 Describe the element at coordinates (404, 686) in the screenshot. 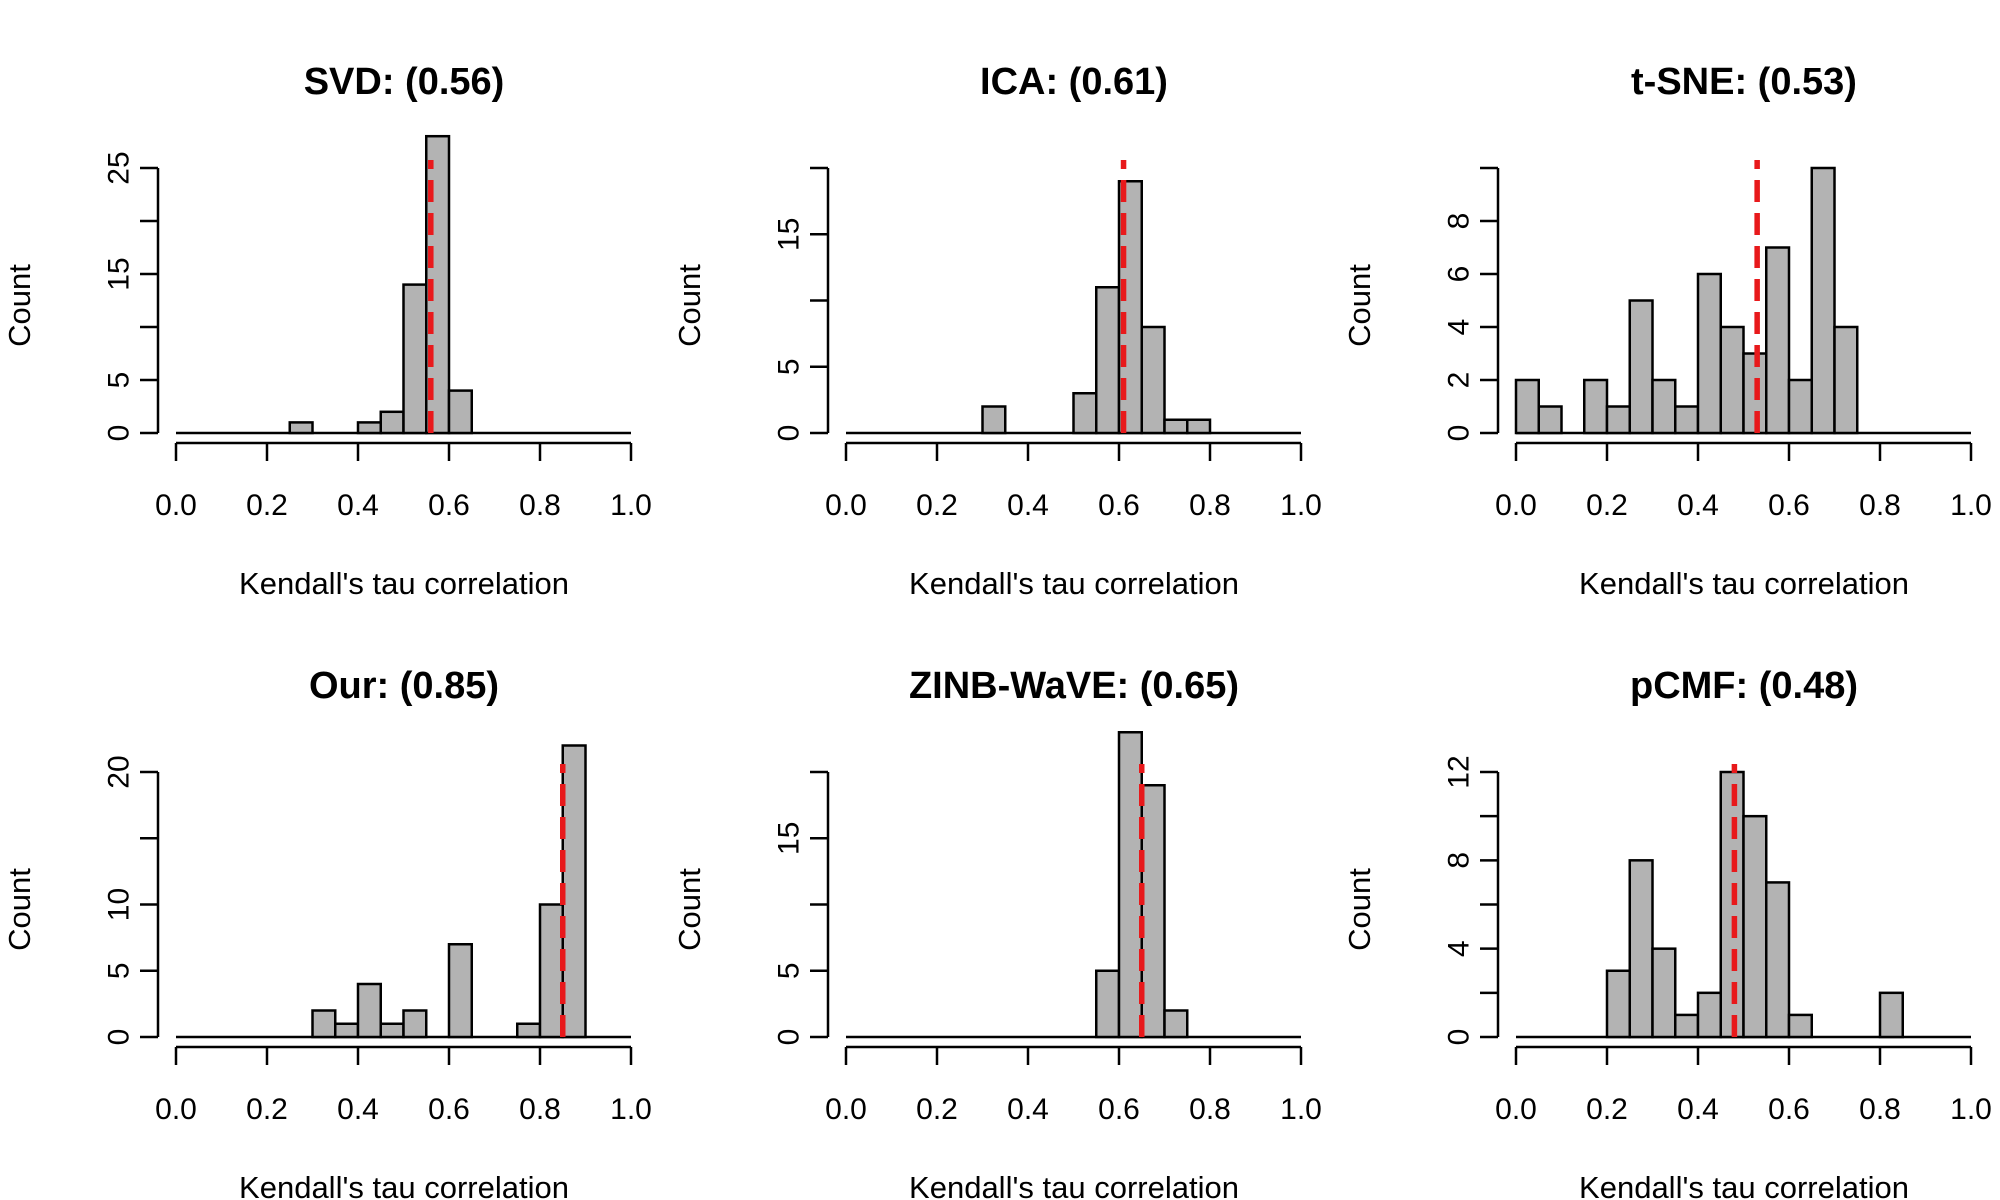

I see `chart-title: Our: (0.85)` at that location.